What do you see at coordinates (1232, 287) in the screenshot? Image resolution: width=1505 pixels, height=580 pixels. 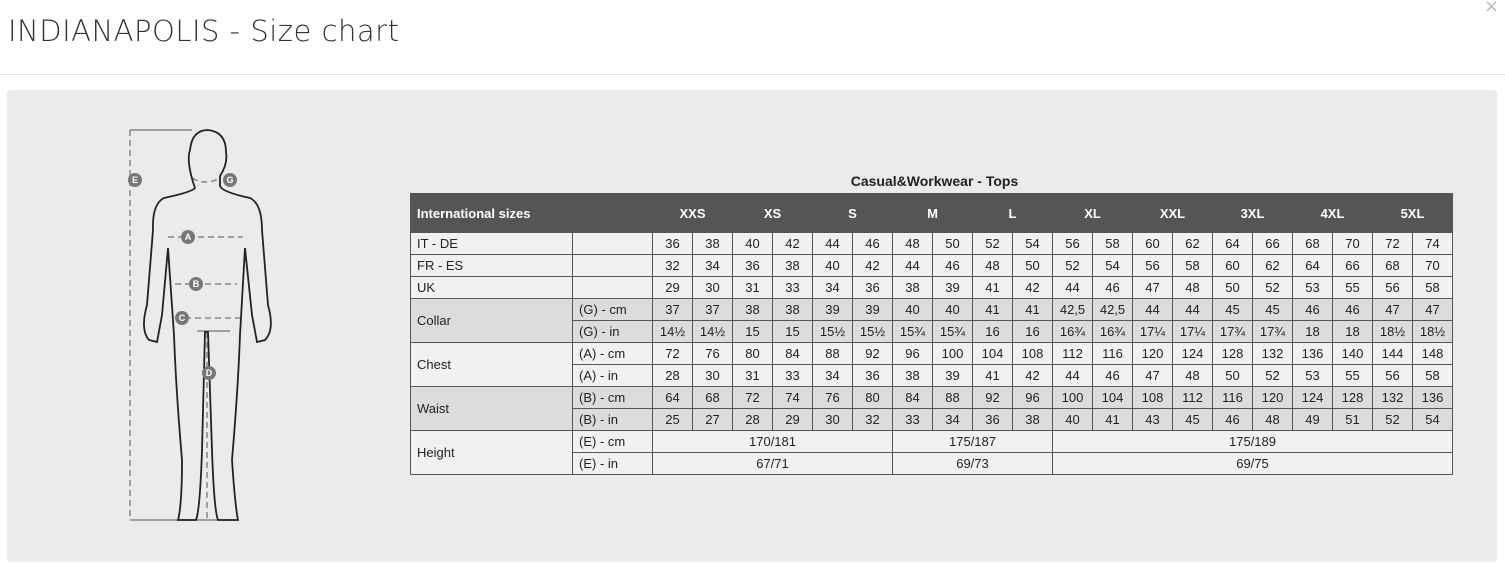 I see `table-cell: 50` at bounding box center [1232, 287].